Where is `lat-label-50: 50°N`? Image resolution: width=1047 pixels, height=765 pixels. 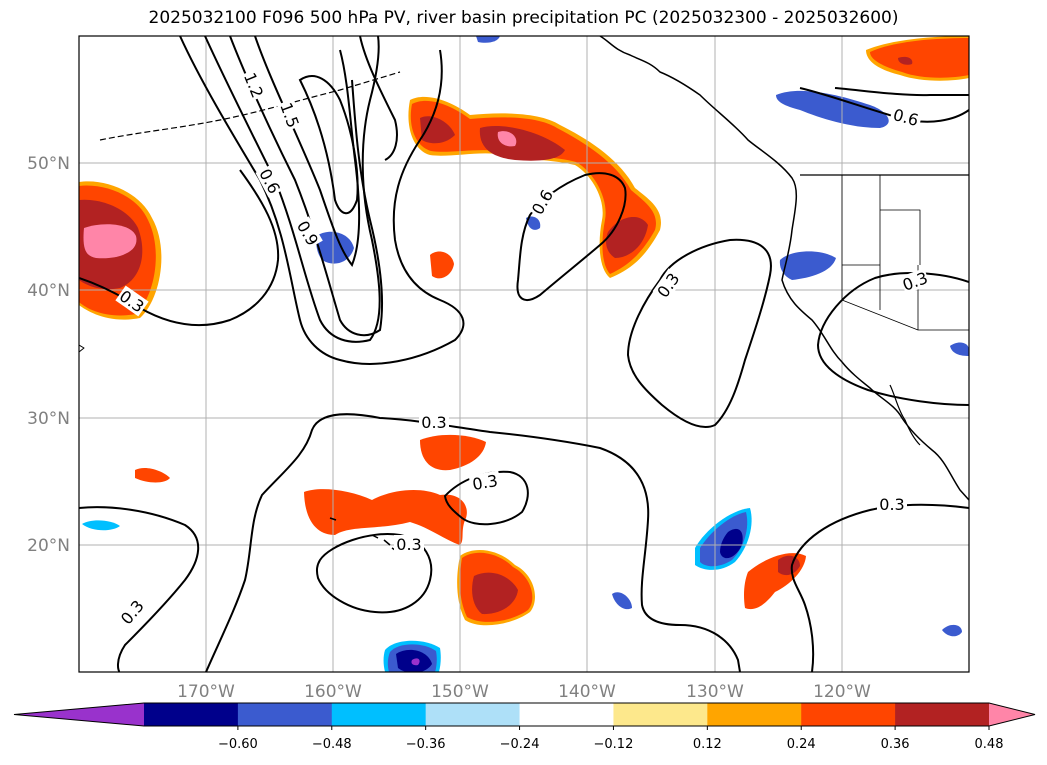
lat-label-50: 50°N is located at coordinates (48, 164).